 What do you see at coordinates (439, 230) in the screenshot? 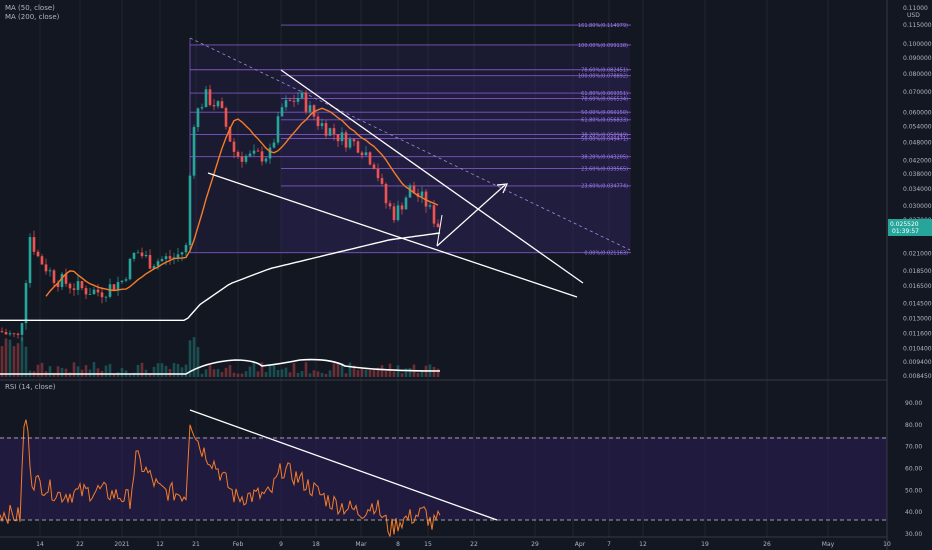
I see `projection-arrow-tail` at bounding box center [439, 230].